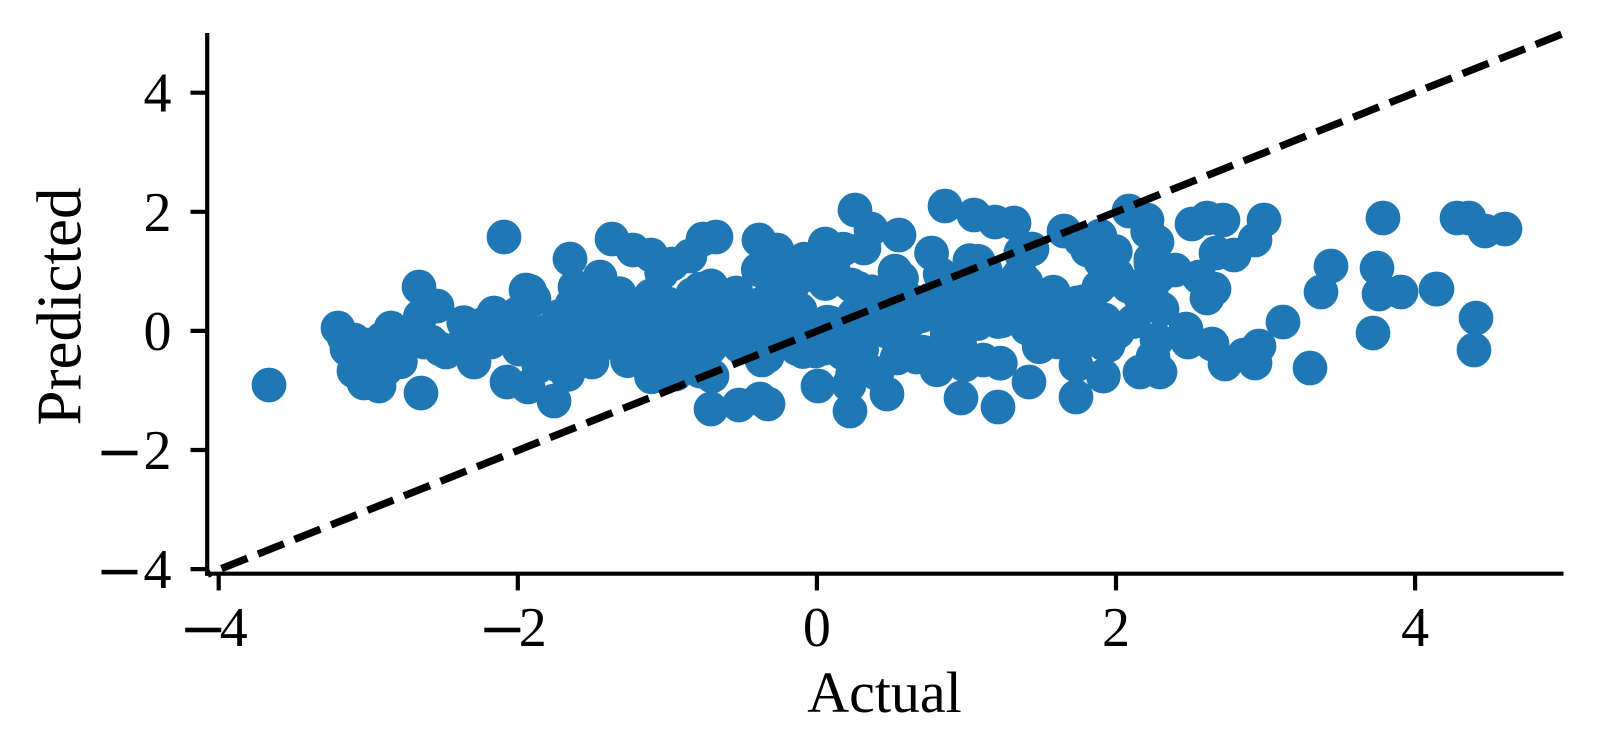 This screenshot has height=756, width=1598. Describe the element at coordinates (59, 307) in the screenshot. I see `svg-text: Predicted` at that location.